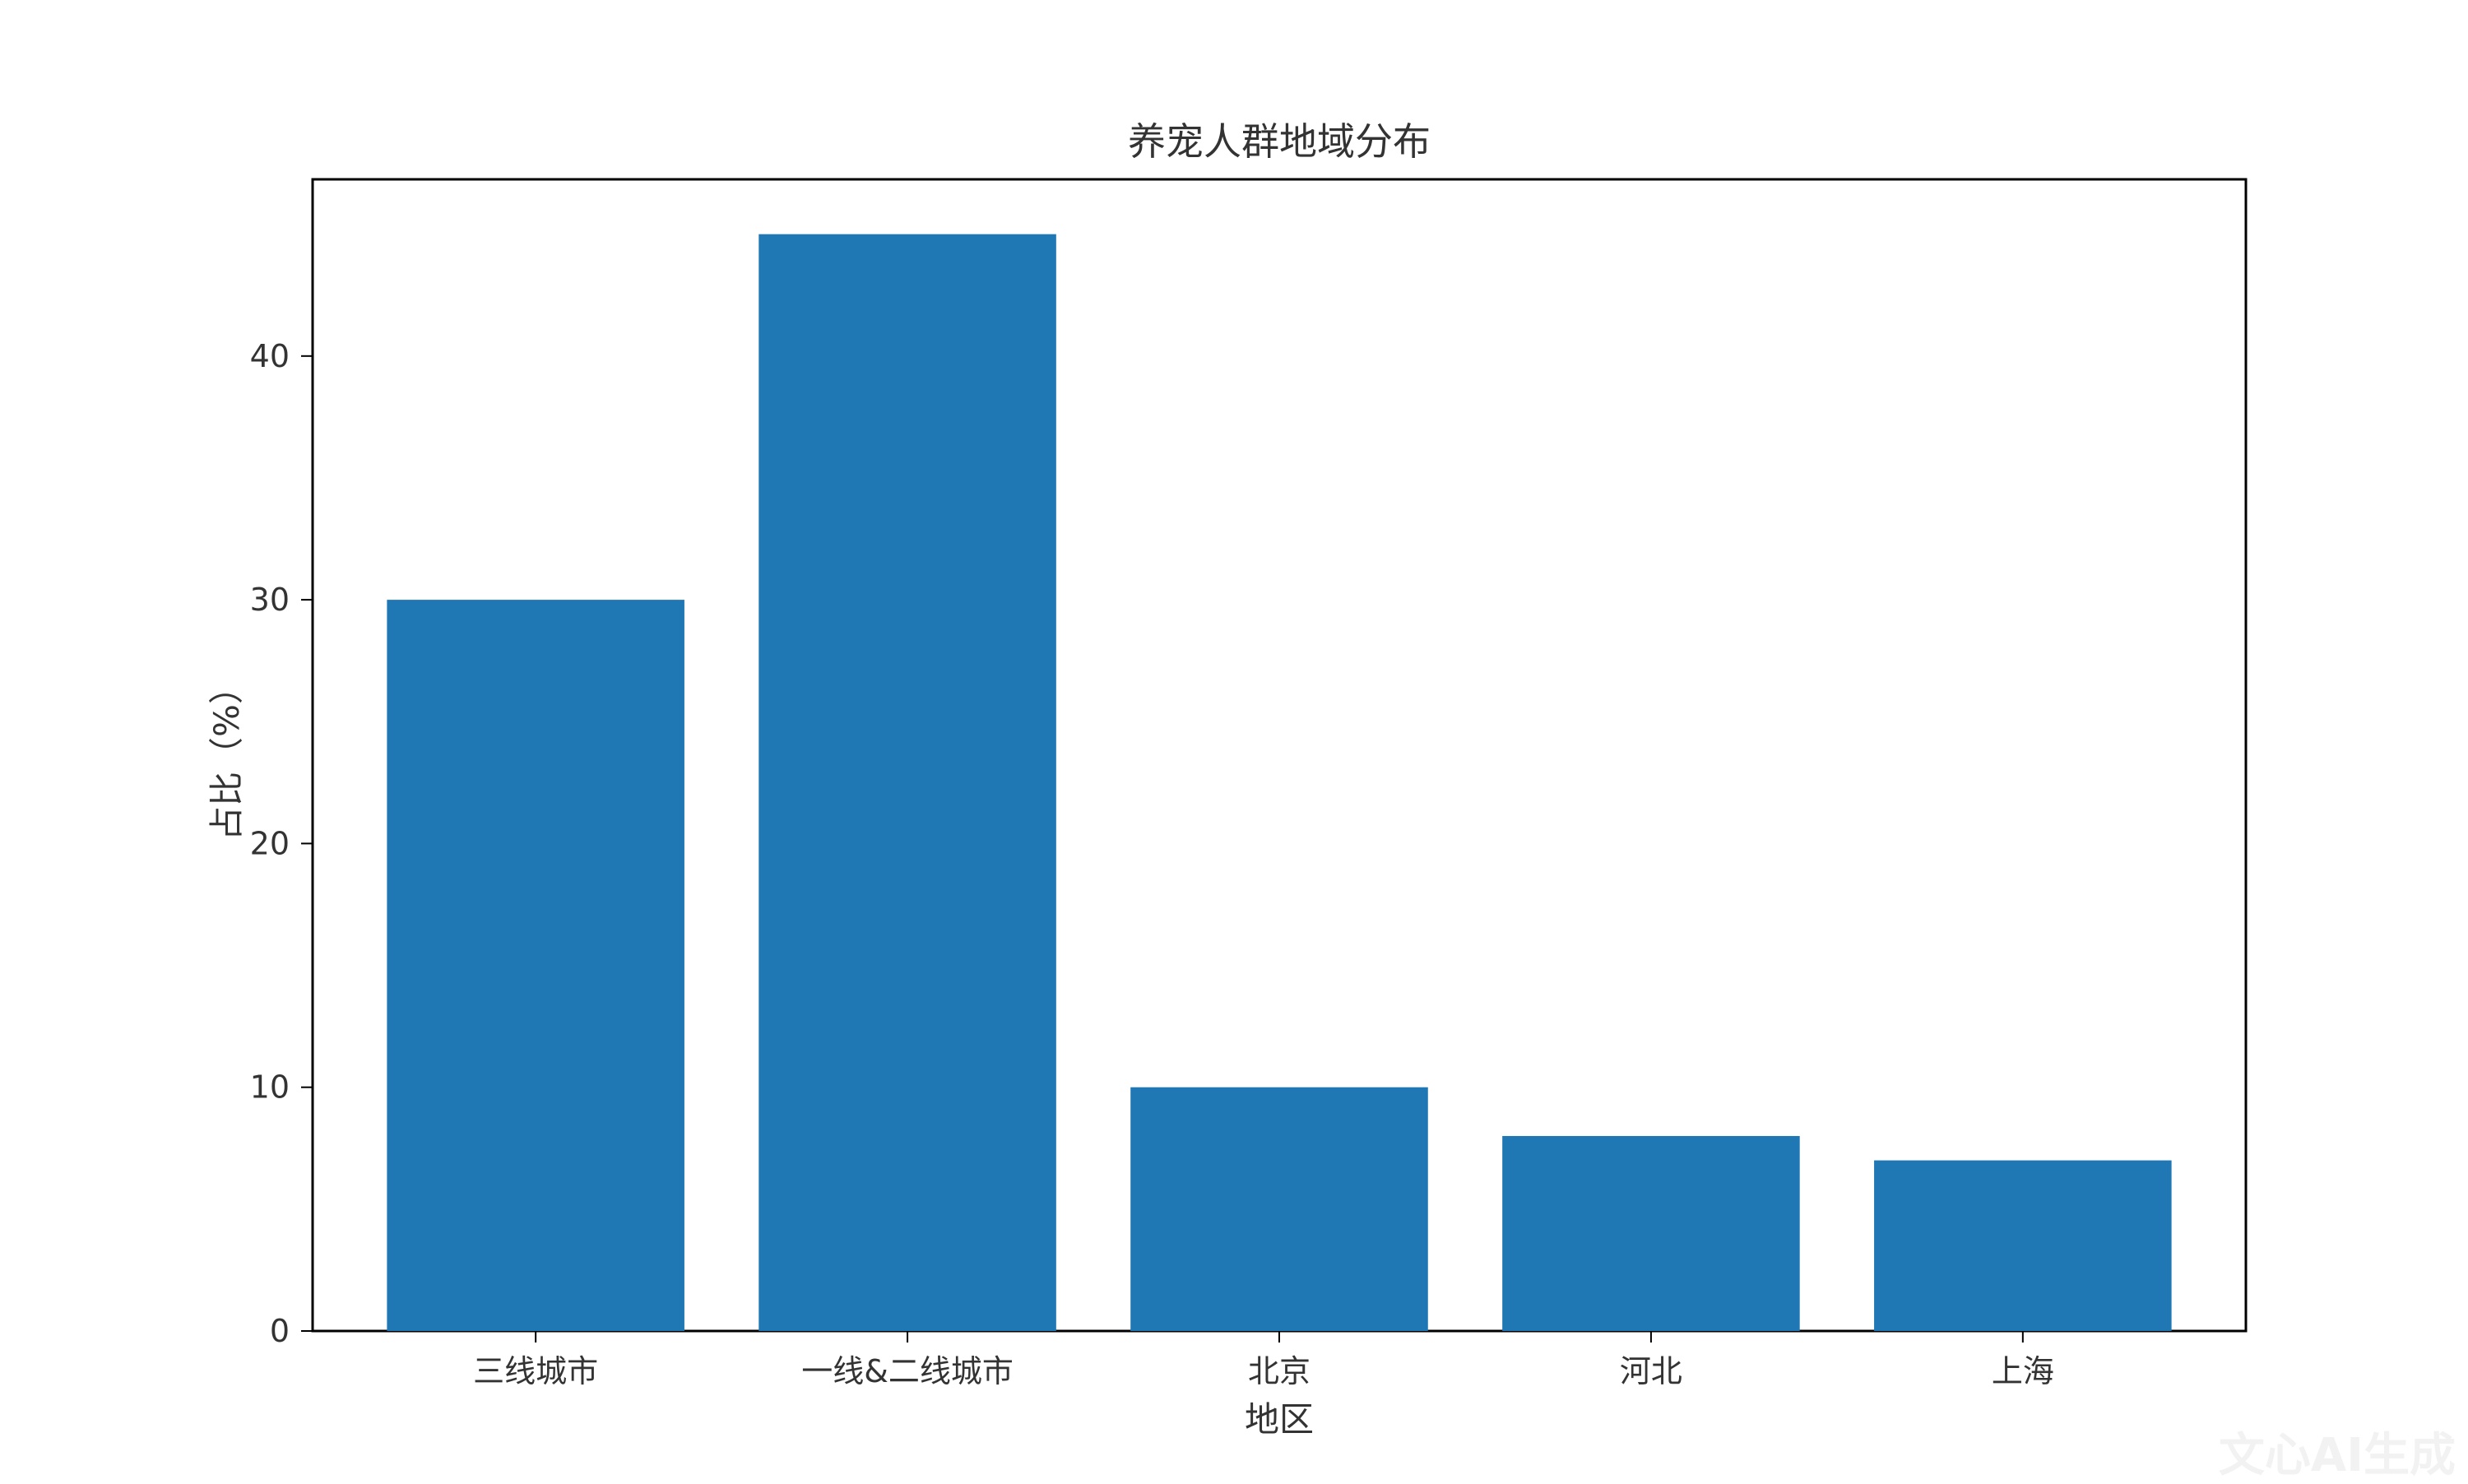 The width and height of the screenshot is (2468, 1484). Describe the element at coordinates (270, 843) in the screenshot. I see `y-tick-label-2: 20` at that location.